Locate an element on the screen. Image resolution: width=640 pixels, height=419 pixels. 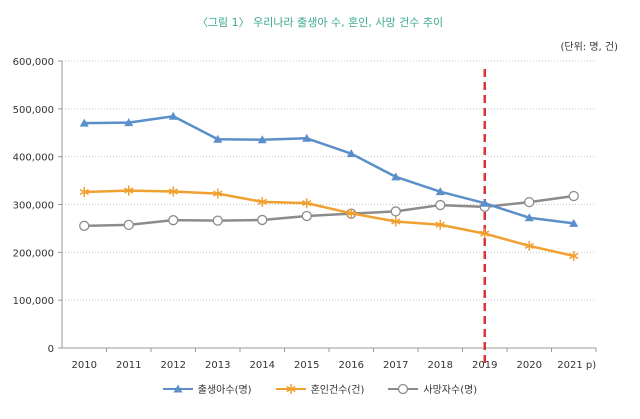
y-tick-label: 600,000 is located at coordinates (33, 62).